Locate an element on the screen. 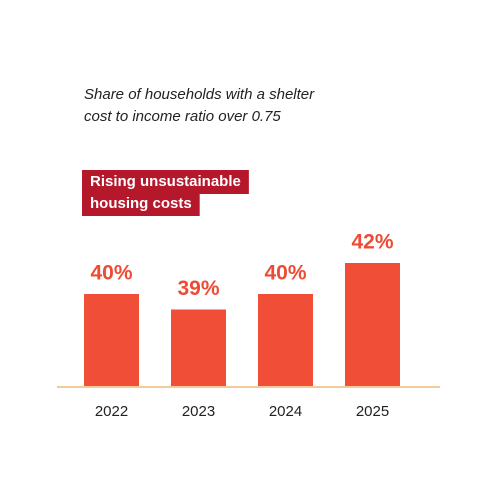 The width and height of the screenshot is (500, 500). x-tick-label: 2025 is located at coordinates (372, 411).